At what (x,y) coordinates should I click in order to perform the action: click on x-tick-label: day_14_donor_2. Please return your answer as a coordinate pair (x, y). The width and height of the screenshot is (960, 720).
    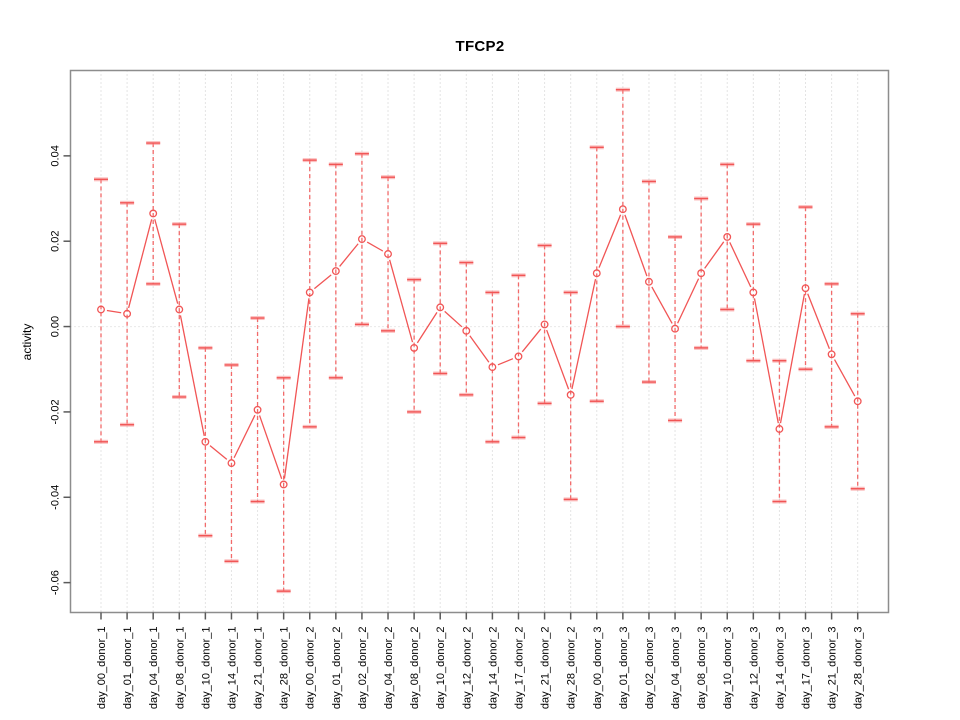
    Looking at the image, I should click on (493, 668).